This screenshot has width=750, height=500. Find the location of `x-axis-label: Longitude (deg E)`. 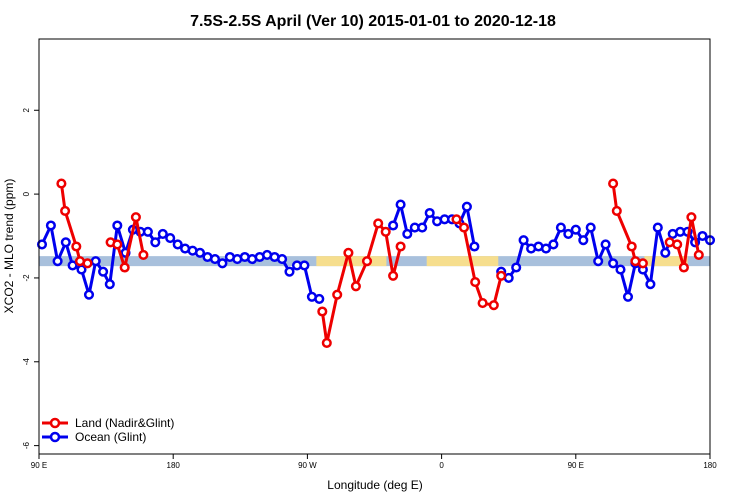

x-axis-label: Longitude (deg E) is located at coordinates (374, 485).